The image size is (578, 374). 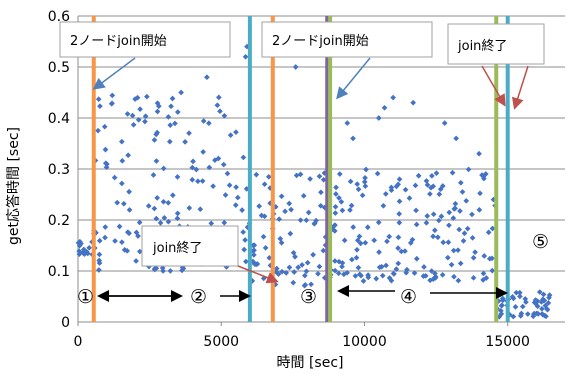 What do you see at coordinates (145, 55) in the screenshot?
I see `callout-join-start-1: 2ノードjoin開始` at bounding box center [145, 55].